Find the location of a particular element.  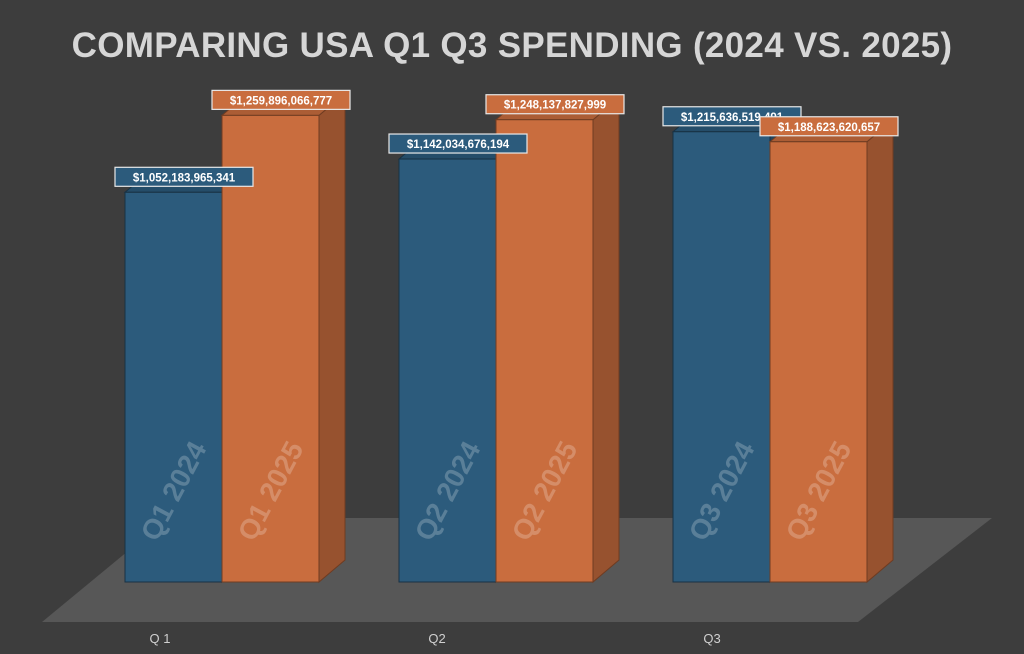

svg-text: $1,188,623,620,657 is located at coordinates (829, 128).